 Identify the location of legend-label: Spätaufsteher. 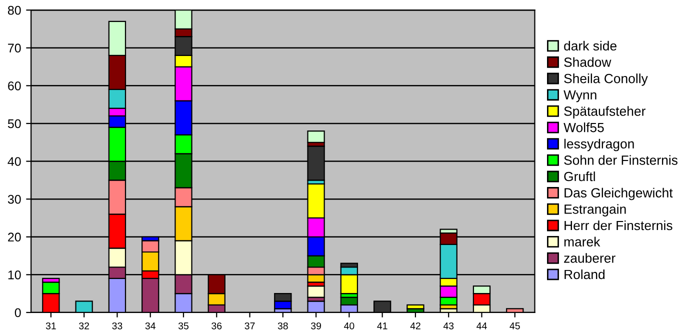
(605, 112).